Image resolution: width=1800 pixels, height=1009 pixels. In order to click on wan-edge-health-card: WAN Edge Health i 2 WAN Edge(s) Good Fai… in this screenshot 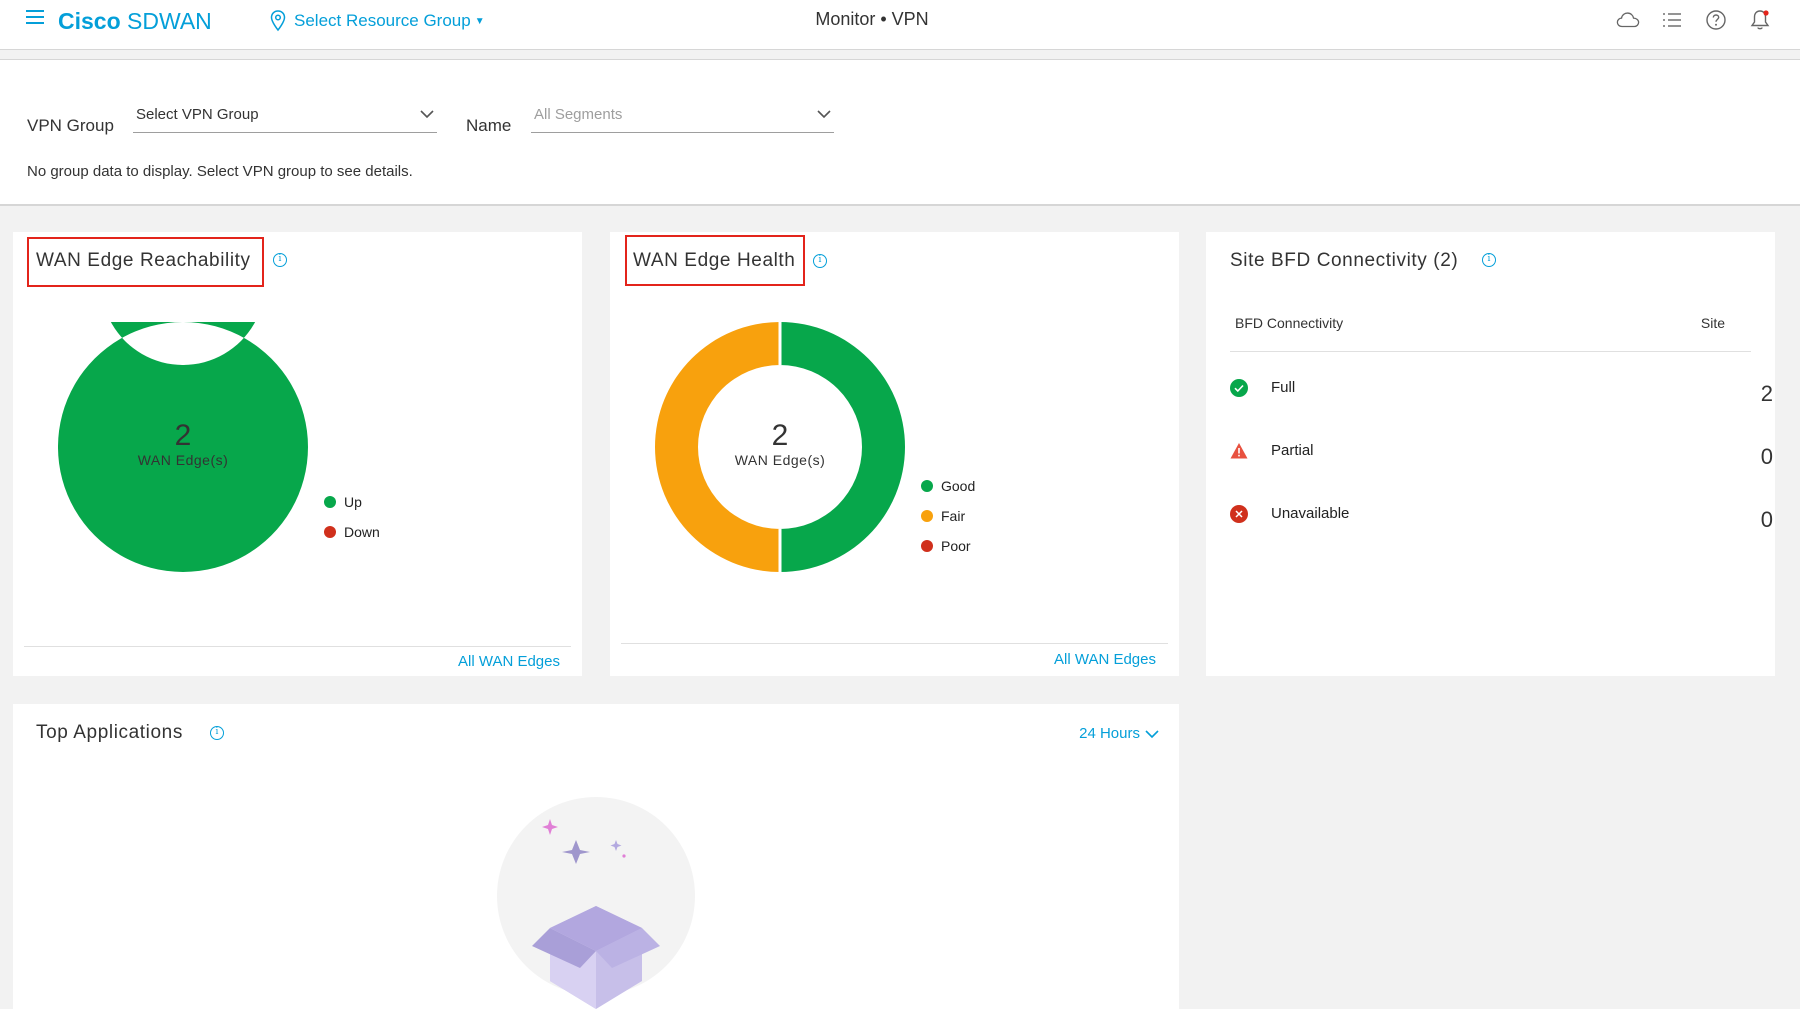, I will do `click(894, 454)`.